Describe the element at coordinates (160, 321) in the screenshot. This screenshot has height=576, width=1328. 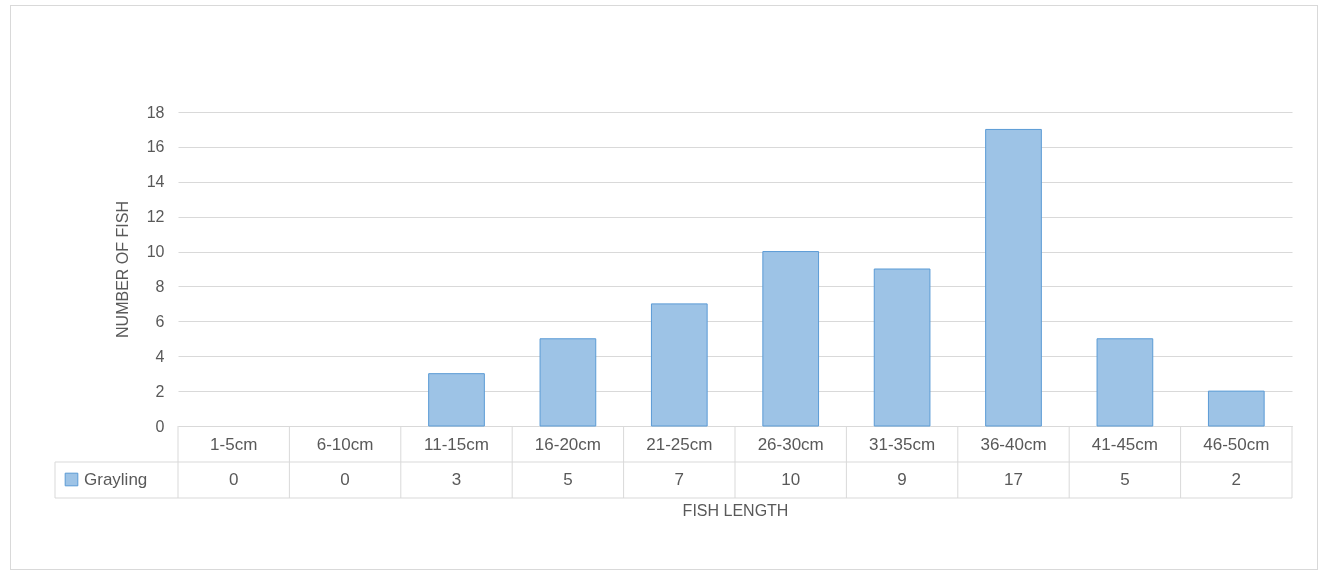
I see `y-tick-label: 6` at that location.